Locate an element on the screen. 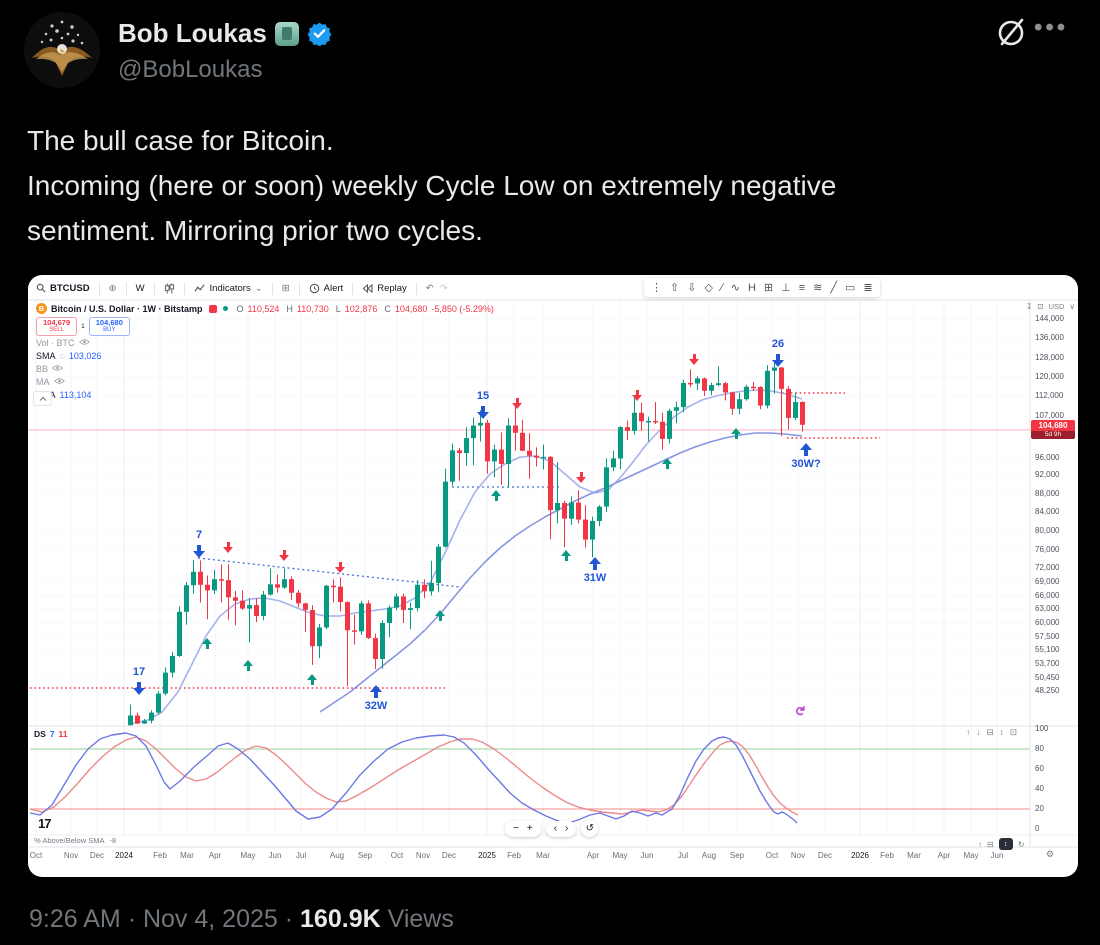 The width and height of the screenshot is (1100, 945). time-axis-label: 2026 is located at coordinates (860, 855).